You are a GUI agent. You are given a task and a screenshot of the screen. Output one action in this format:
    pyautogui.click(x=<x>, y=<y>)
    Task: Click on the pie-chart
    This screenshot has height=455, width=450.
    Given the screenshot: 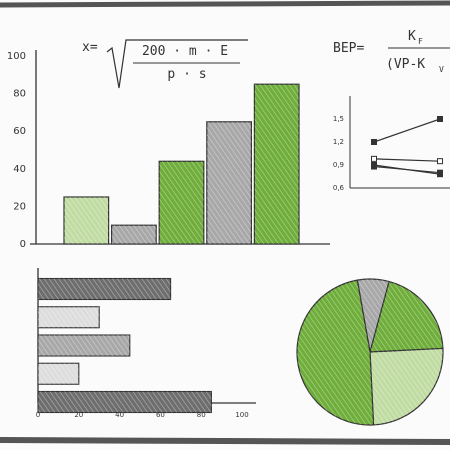 What is the action you would take?
    pyautogui.click(x=370, y=352)
    